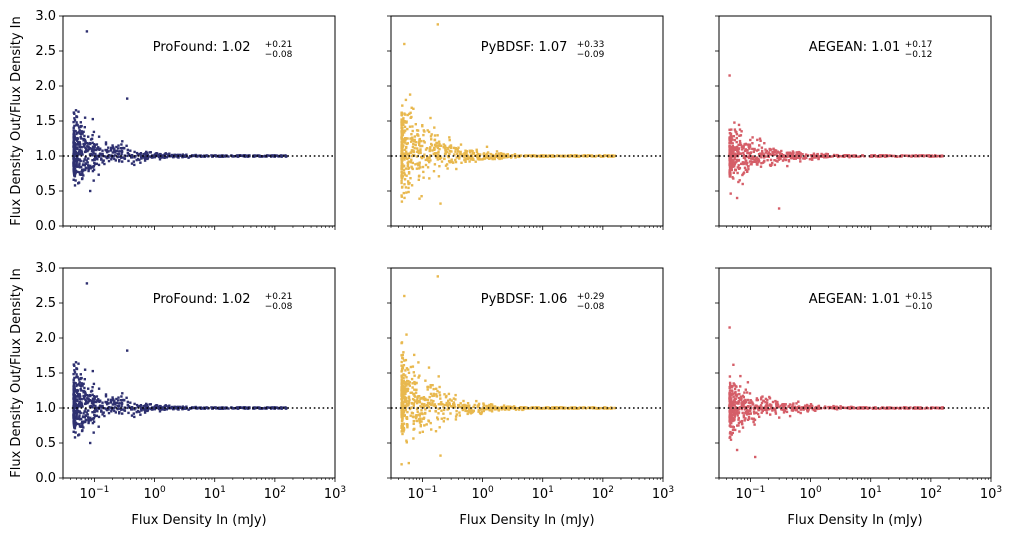 The width and height of the screenshot is (1013, 536). I want to click on x-tick-label: 103, so click(663, 493).